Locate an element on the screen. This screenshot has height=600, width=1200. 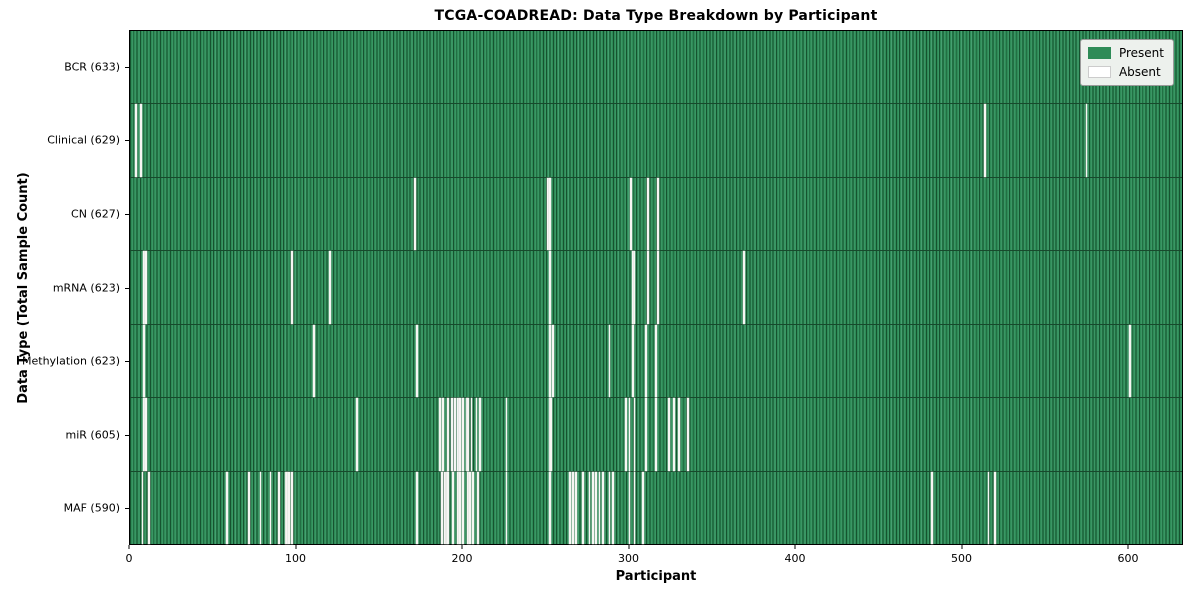
y-tick-label: miR (605) is located at coordinates (93, 435).